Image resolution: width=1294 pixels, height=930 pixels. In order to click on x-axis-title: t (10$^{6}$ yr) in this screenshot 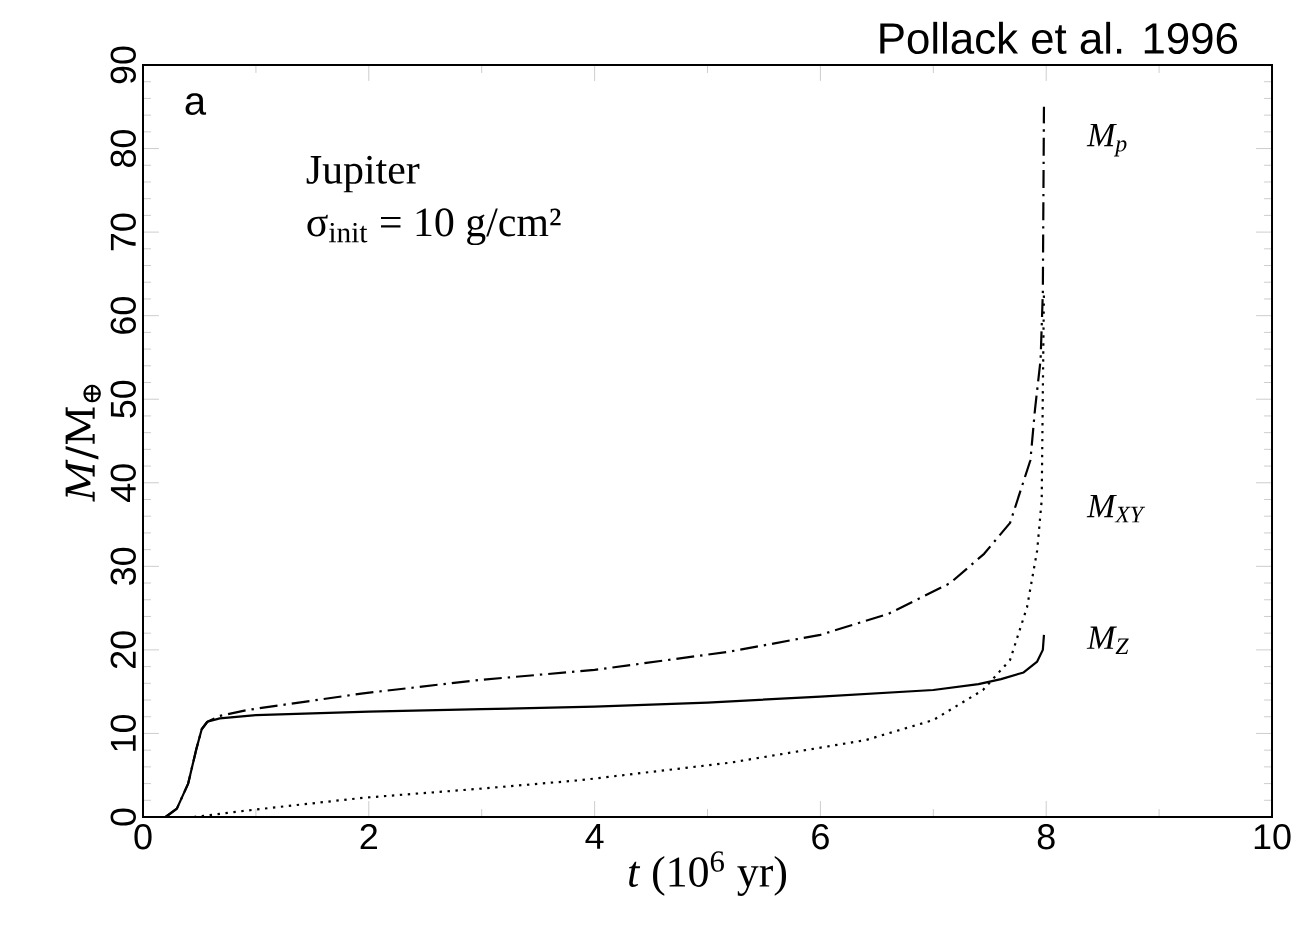, I will do `click(708, 873)`.